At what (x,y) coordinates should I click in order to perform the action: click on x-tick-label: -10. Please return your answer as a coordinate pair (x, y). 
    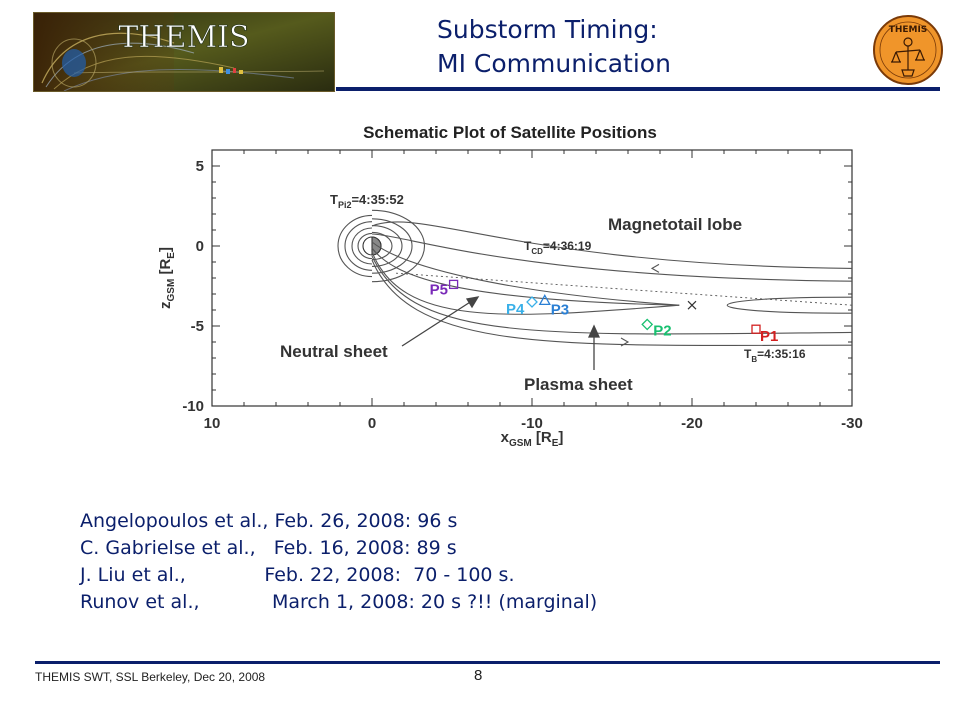
    Looking at the image, I should click on (532, 423).